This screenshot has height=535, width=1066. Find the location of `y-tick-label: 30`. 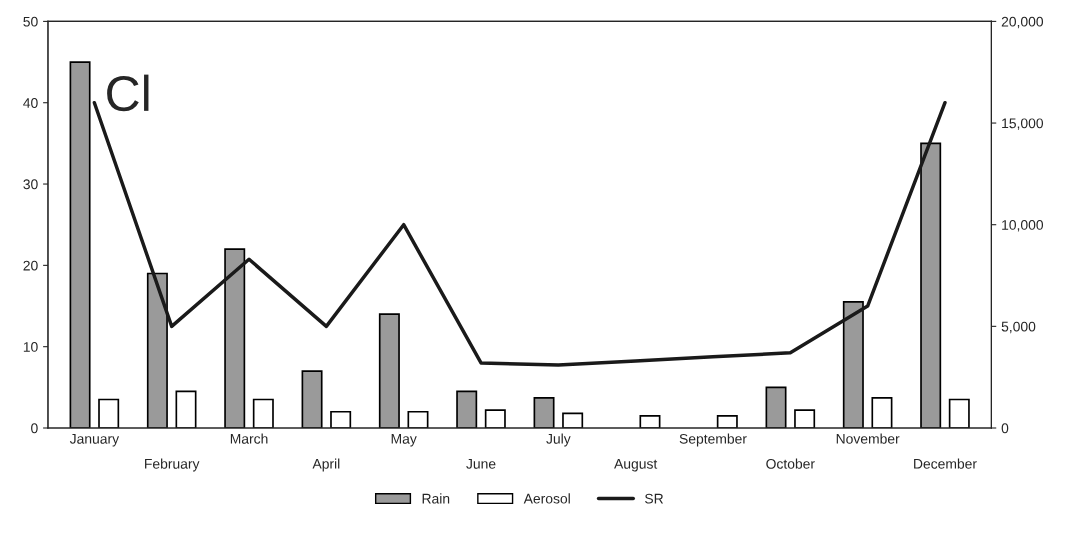

y-tick-label: 30 is located at coordinates (30, 184).